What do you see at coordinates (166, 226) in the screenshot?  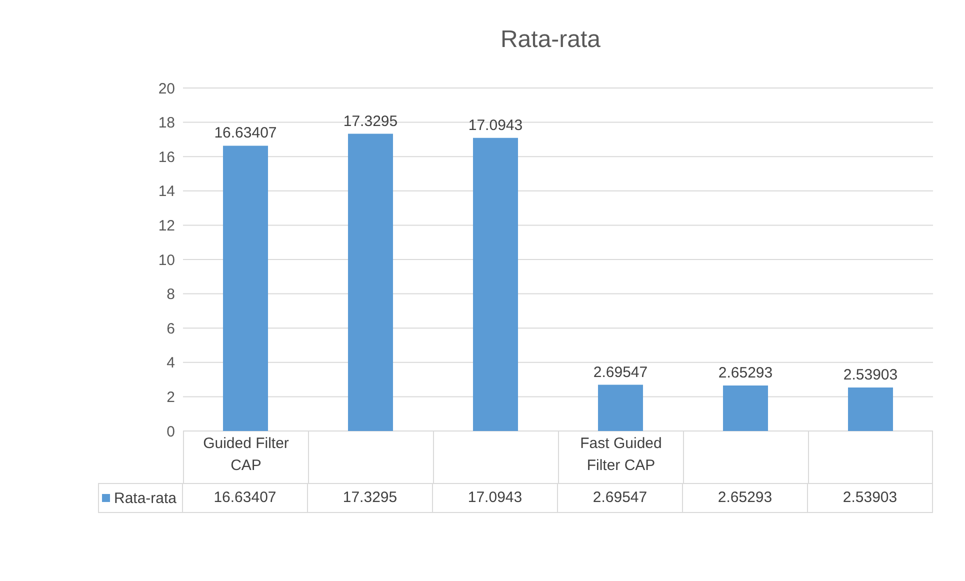 I see `y-tick-label: 12` at bounding box center [166, 226].